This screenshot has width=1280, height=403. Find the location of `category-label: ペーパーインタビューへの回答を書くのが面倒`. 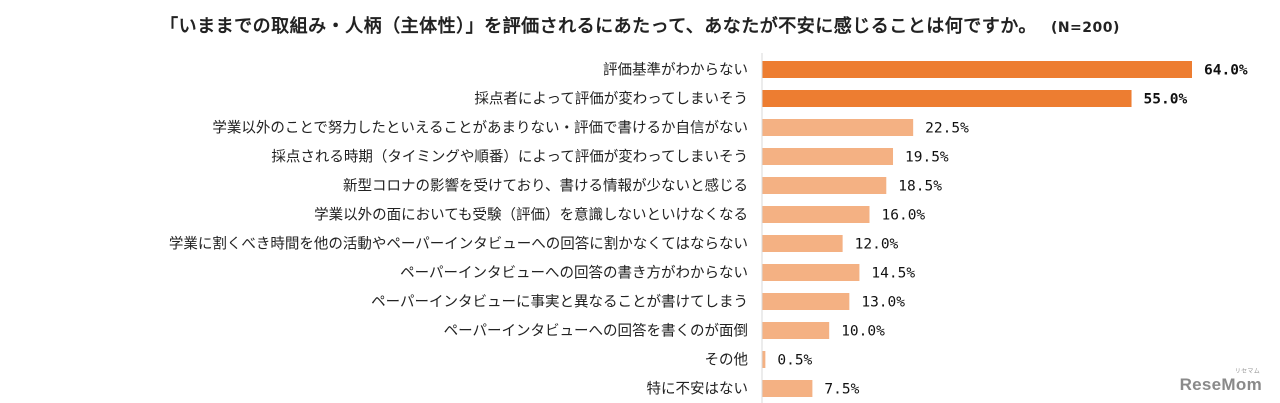

category-label: ペーパーインタビューへの回答を書くのが面倒 is located at coordinates (596, 331).